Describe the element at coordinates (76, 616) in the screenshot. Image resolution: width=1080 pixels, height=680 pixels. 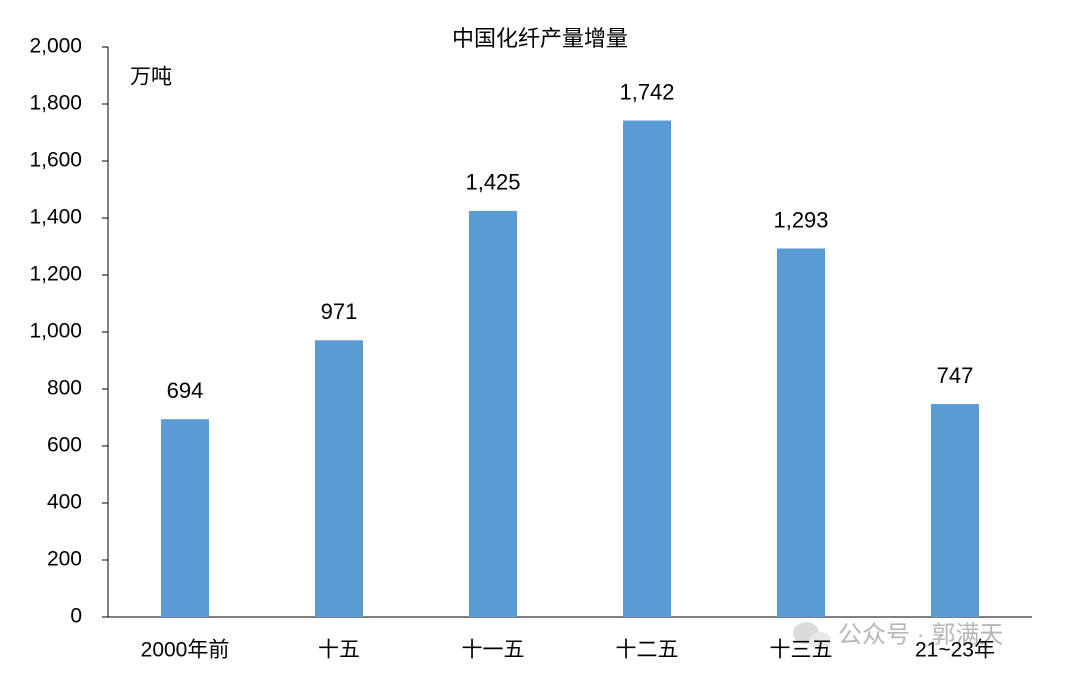
I see `y-tick-label: 0` at that location.